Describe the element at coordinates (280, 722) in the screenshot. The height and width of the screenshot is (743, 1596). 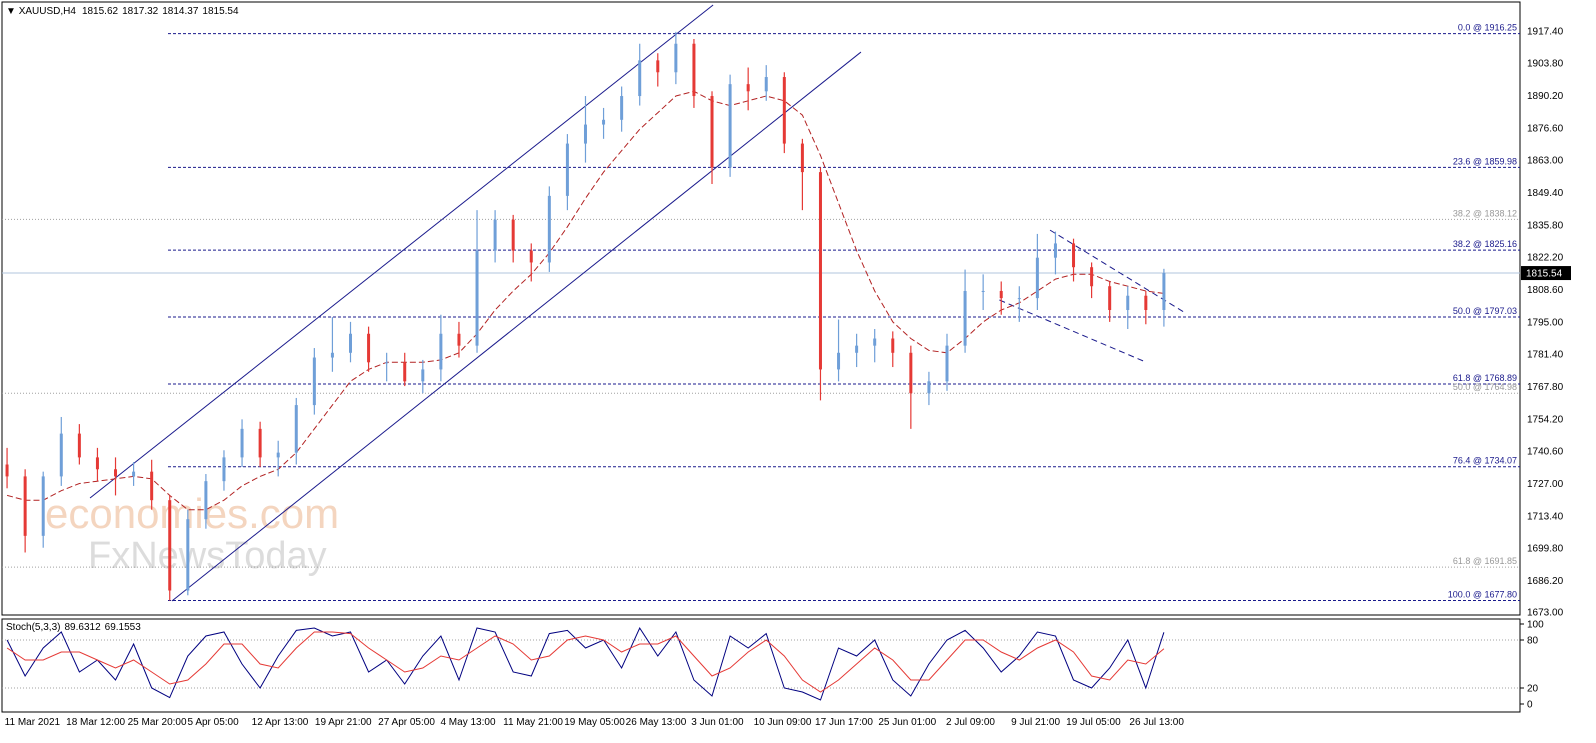
I see `x-tick-label: 12 Apr 13:00` at that location.